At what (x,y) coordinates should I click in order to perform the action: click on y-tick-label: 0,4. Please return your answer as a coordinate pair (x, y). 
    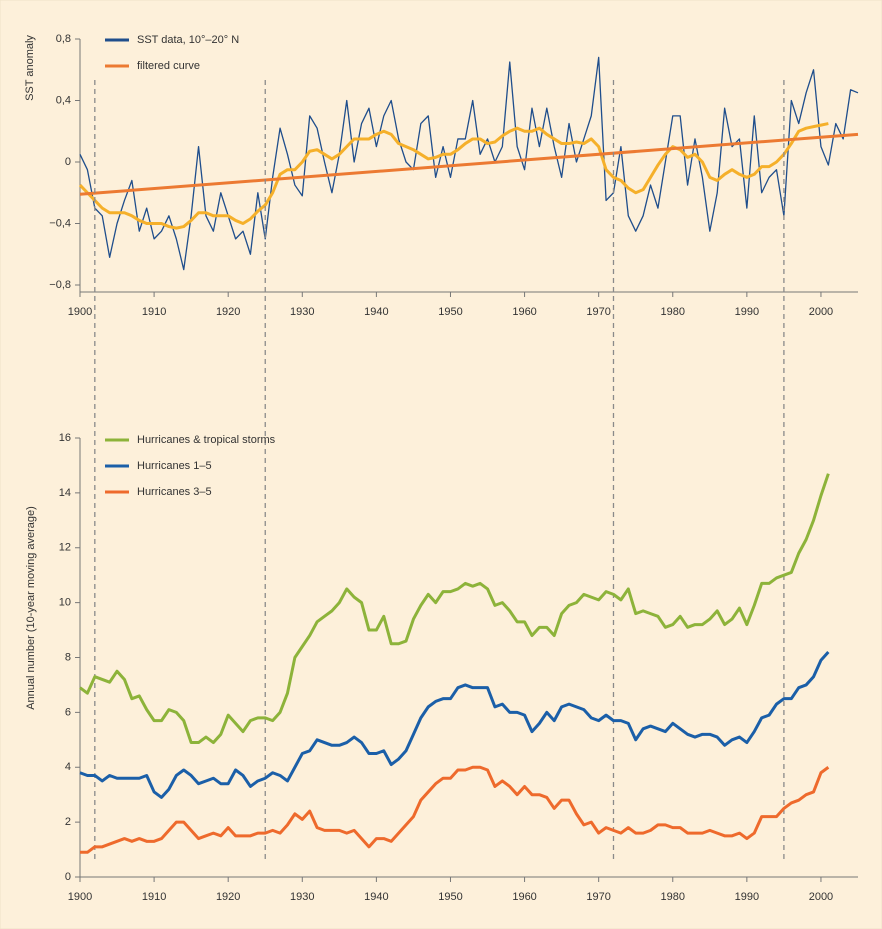
    Looking at the image, I should click on (63, 100).